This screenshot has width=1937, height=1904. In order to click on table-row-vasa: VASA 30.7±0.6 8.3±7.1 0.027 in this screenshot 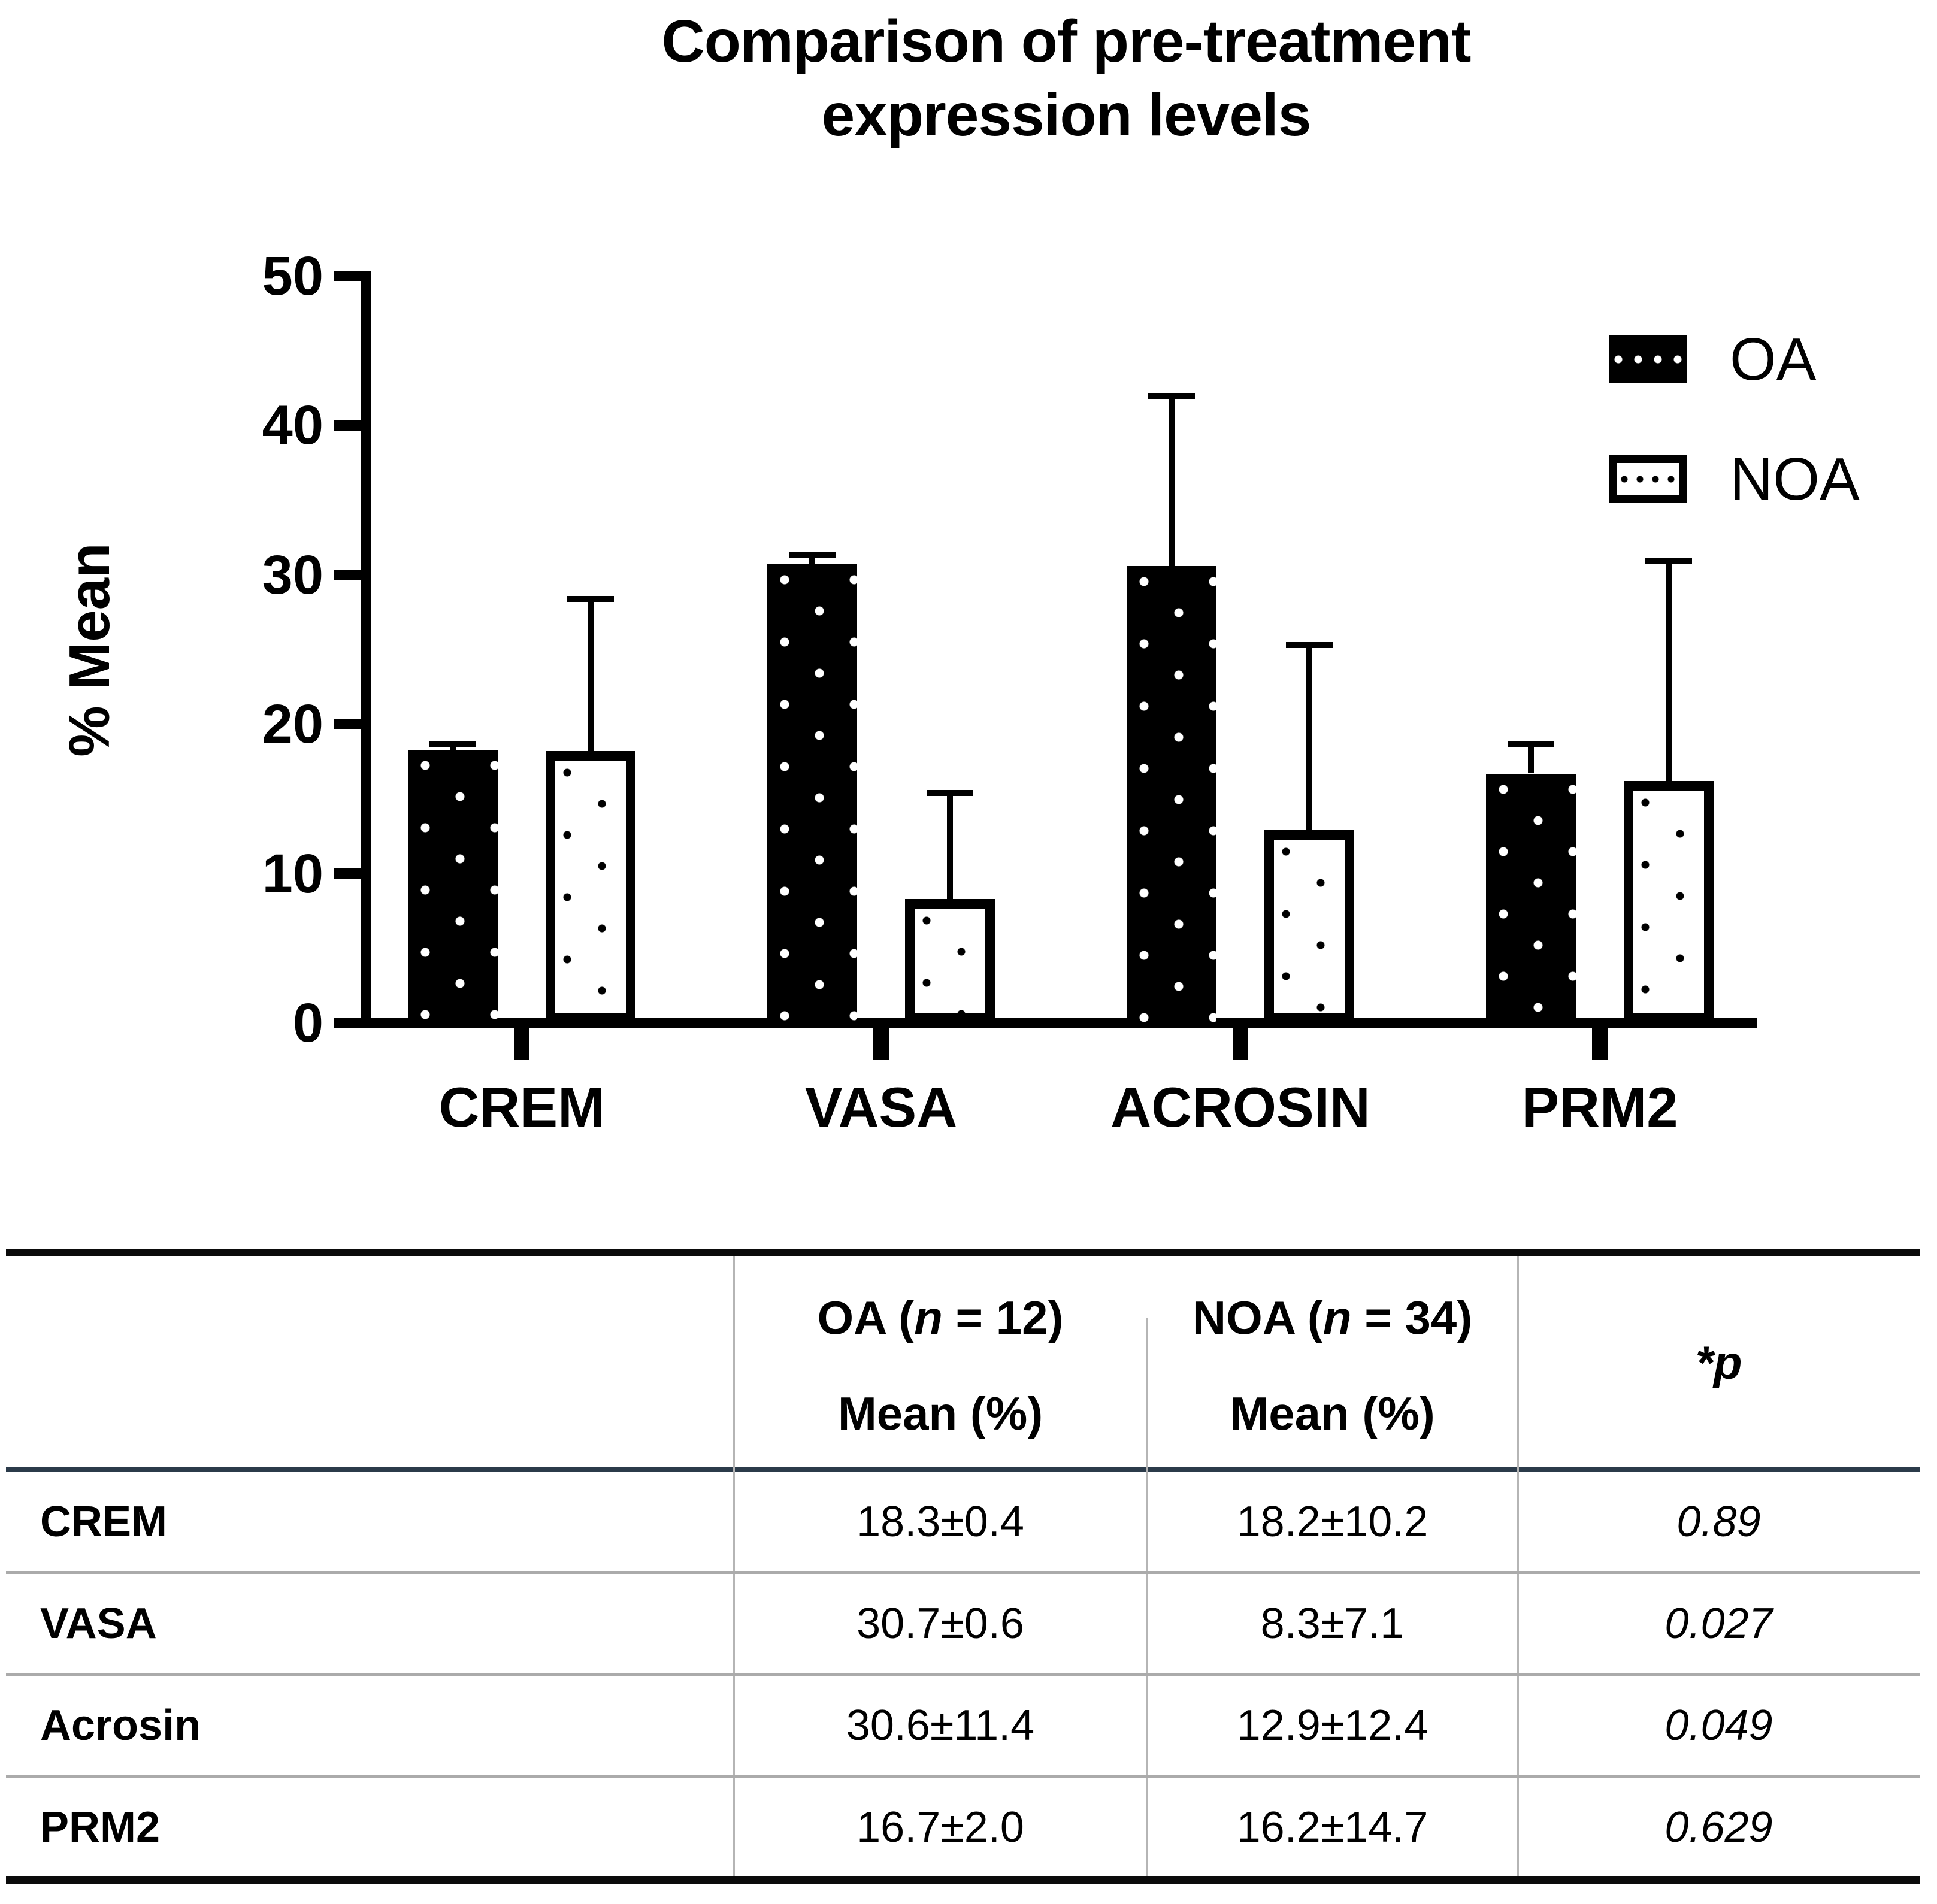, I will do `click(963, 1625)`.